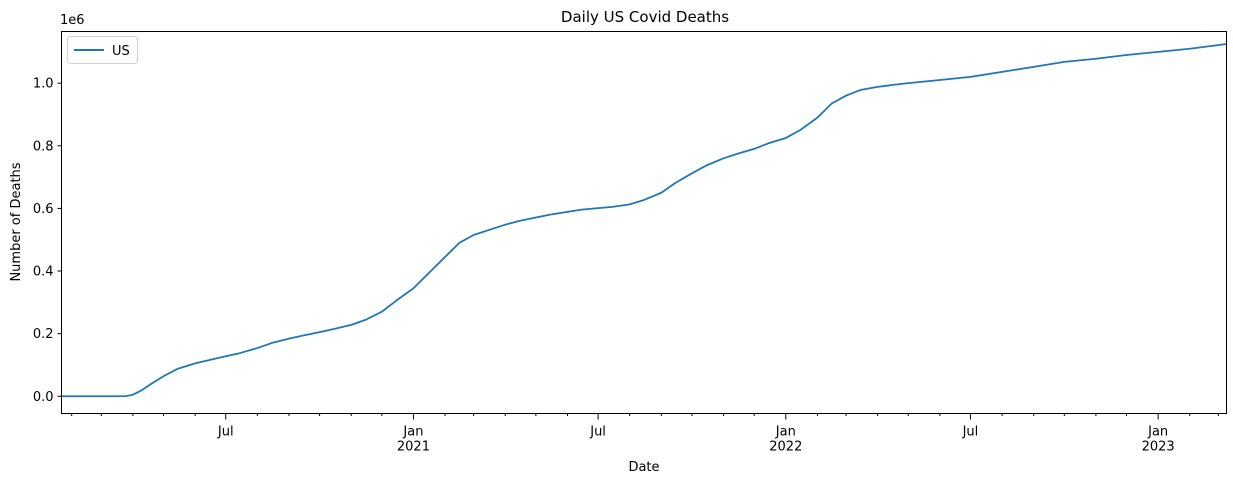  What do you see at coordinates (645, 17) in the screenshot?
I see `chart-title: Daily US Covid Deaths` at bounding box center [645, 17].